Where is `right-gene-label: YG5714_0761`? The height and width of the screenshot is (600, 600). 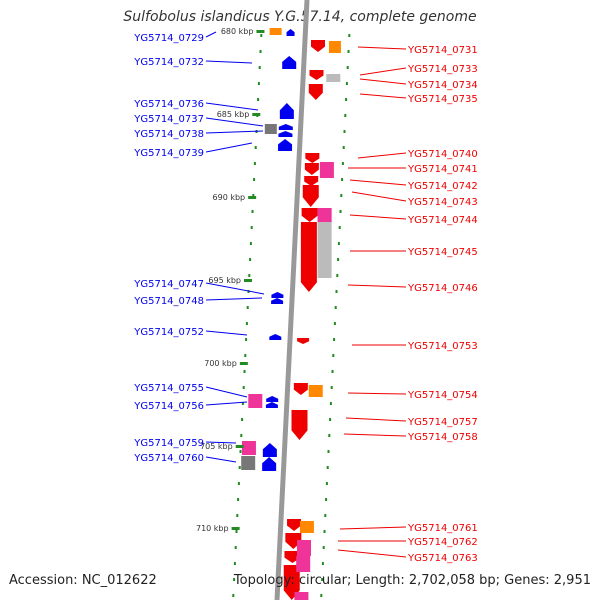 right-gene-label: YG5714_0761 is located at coordinates (442, 528).